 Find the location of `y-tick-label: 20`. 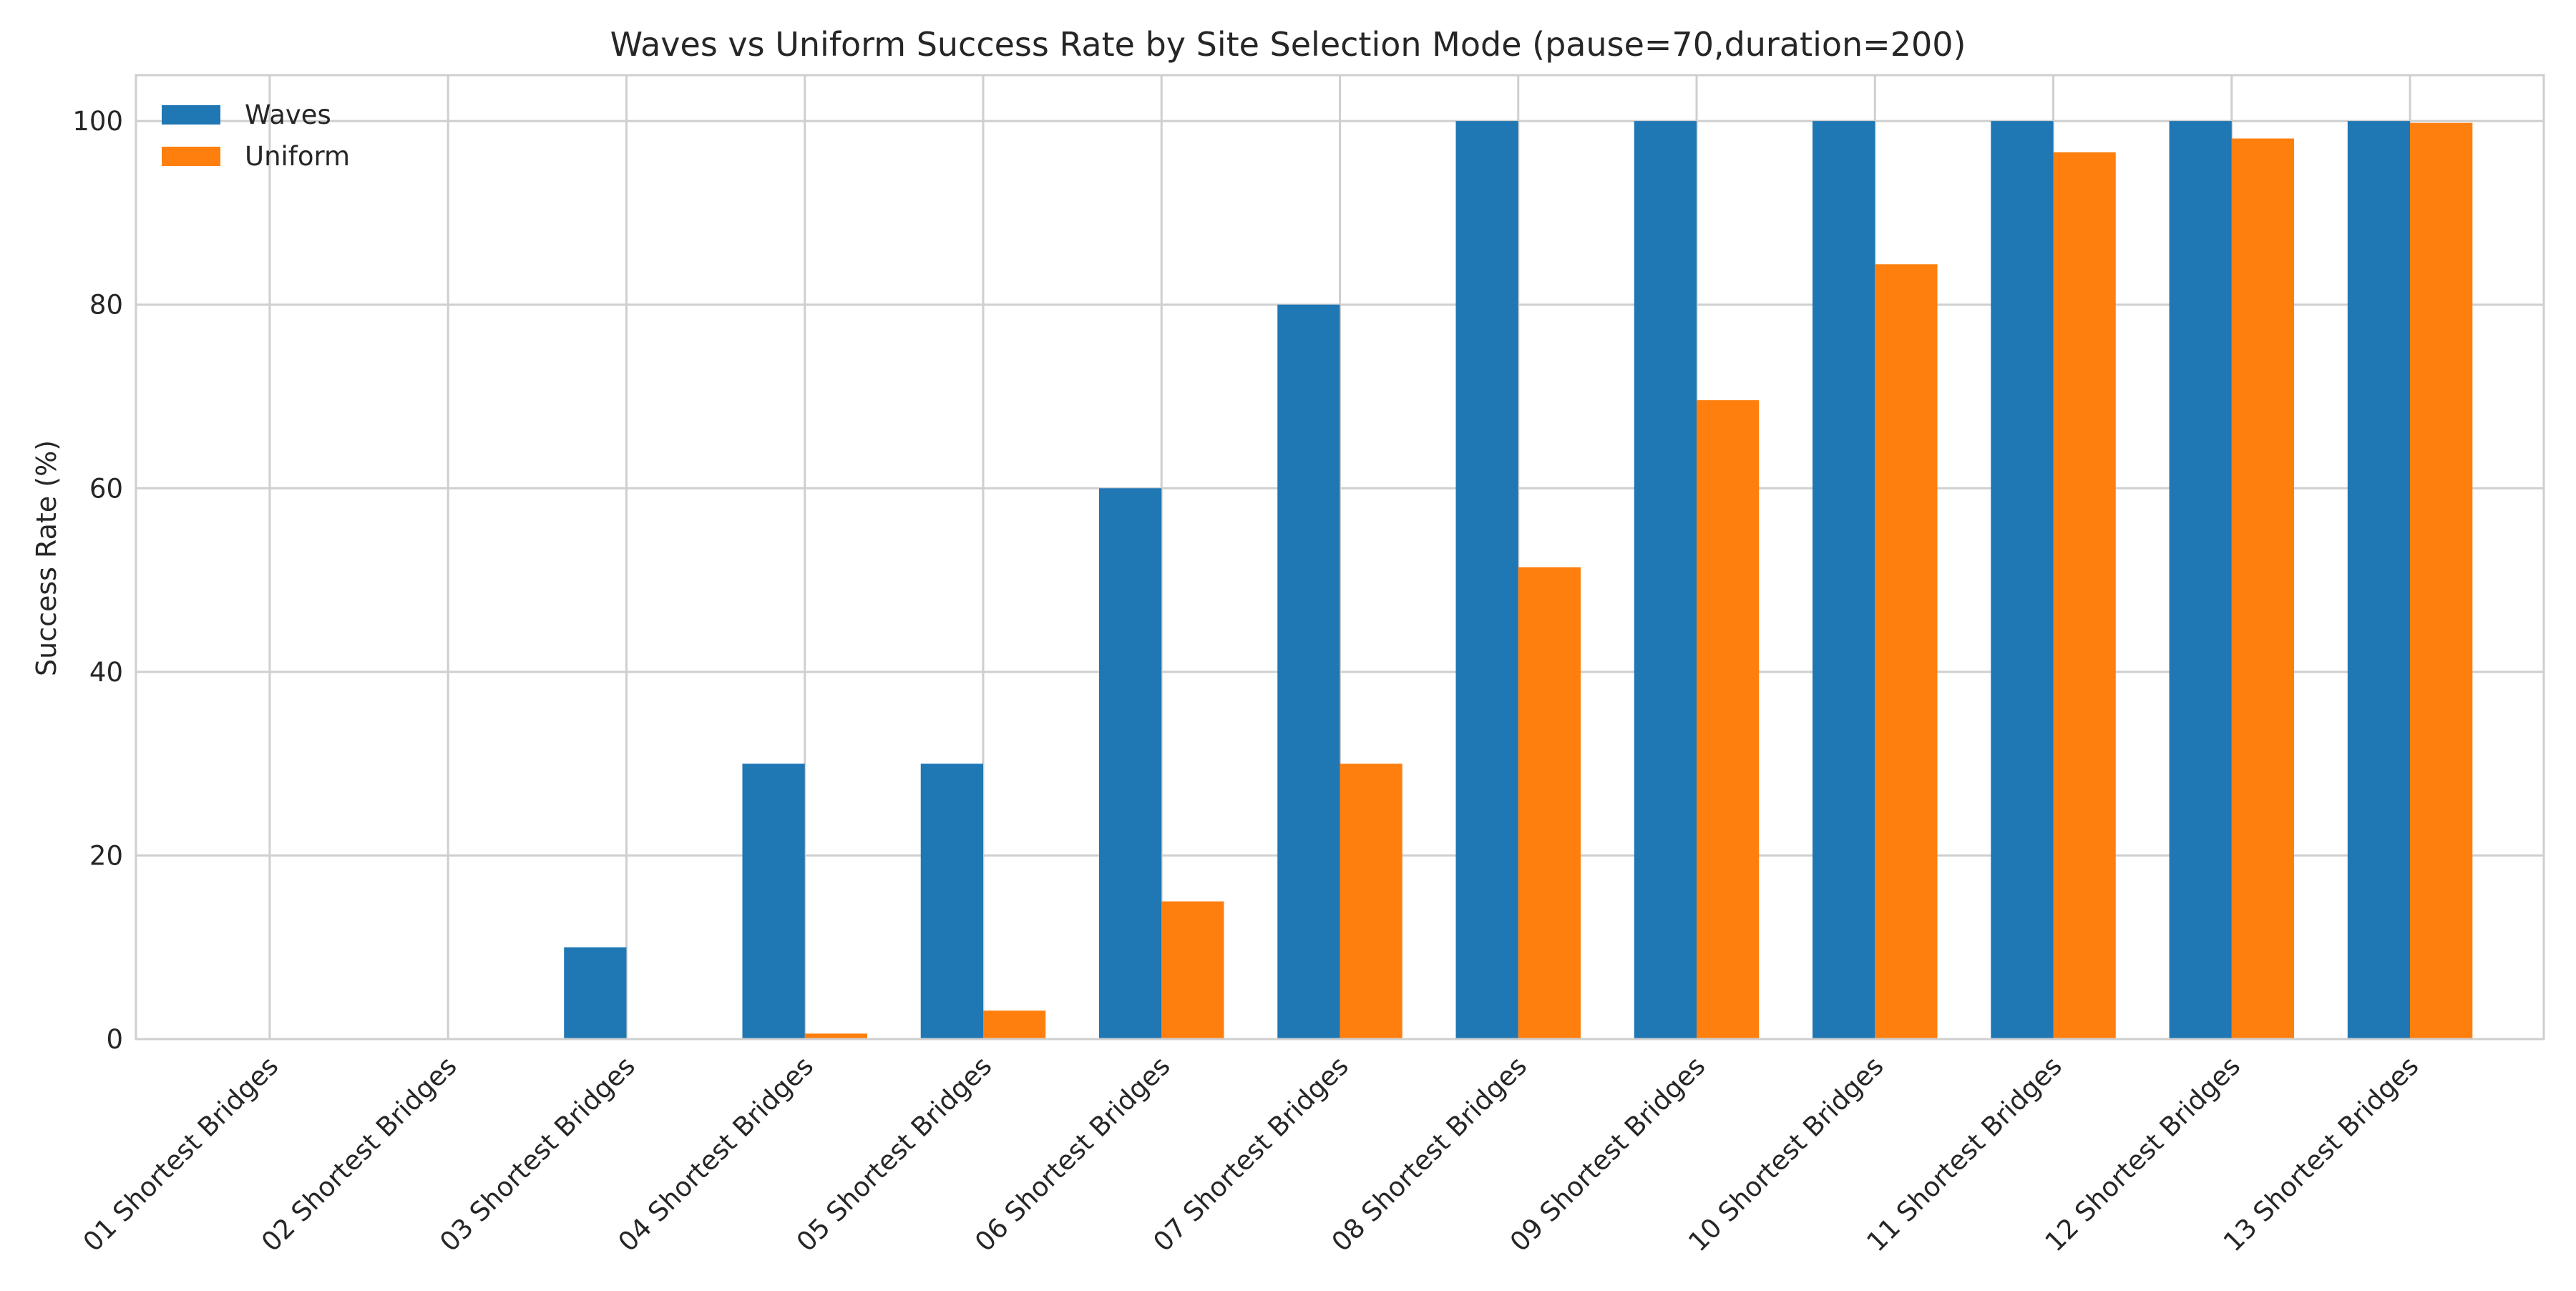

y-tick-label: 20 is located at coordinates (106, 855).